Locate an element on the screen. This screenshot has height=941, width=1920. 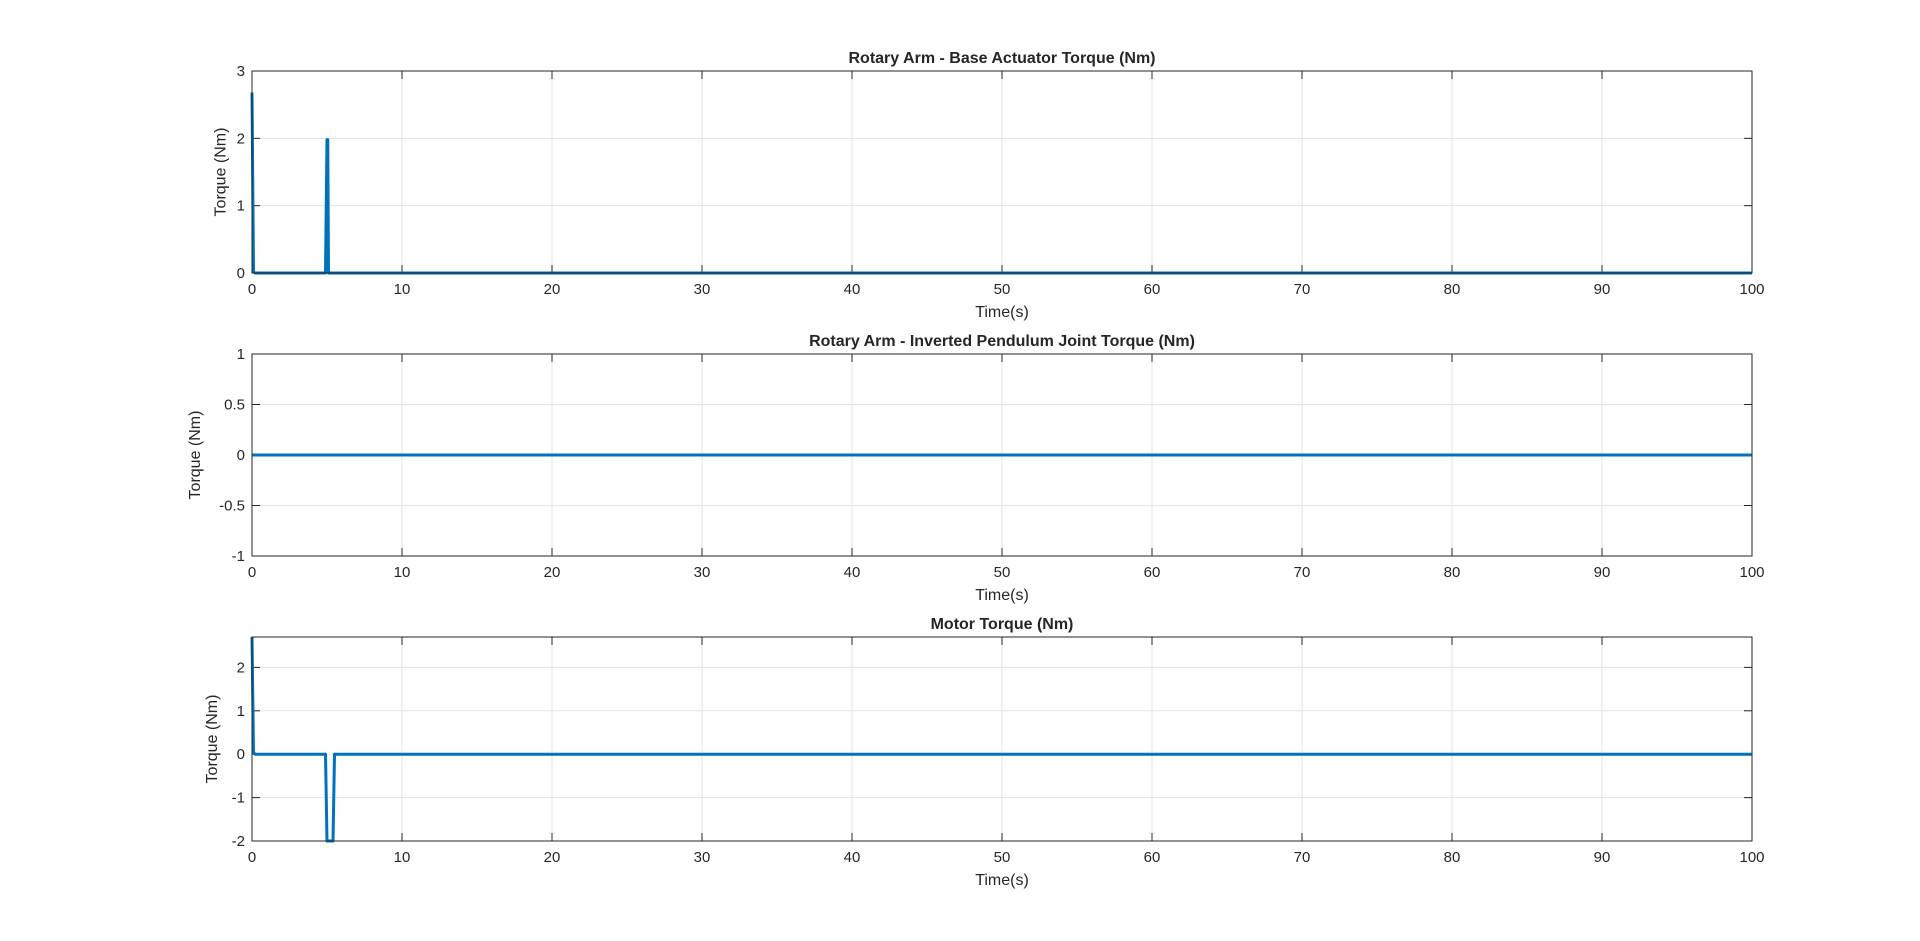
y-tick-label: 3 is located at coordinates (241, 71).